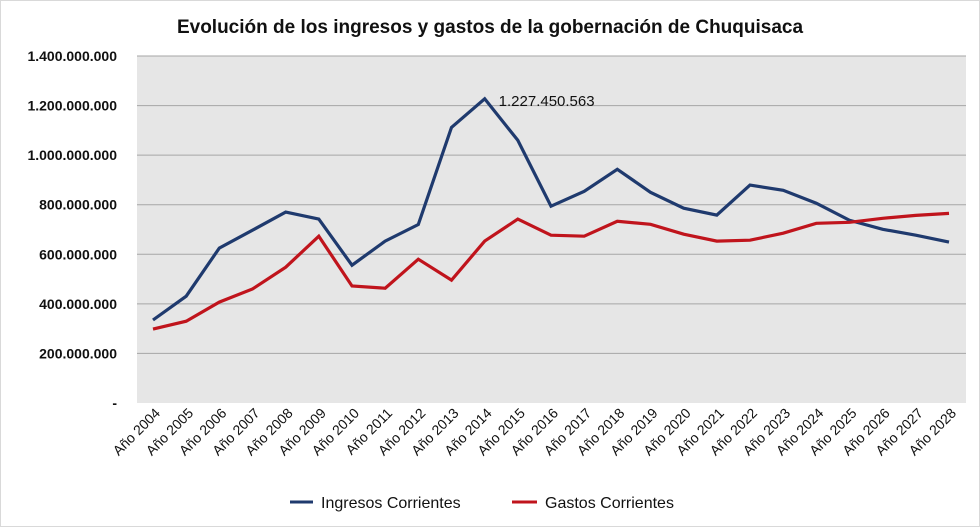  What do you see at coordinates (609, 503) in the screenshot?
I see `legend-label-gastos: Gastos Corrientes` at bounding box center [609, 503].